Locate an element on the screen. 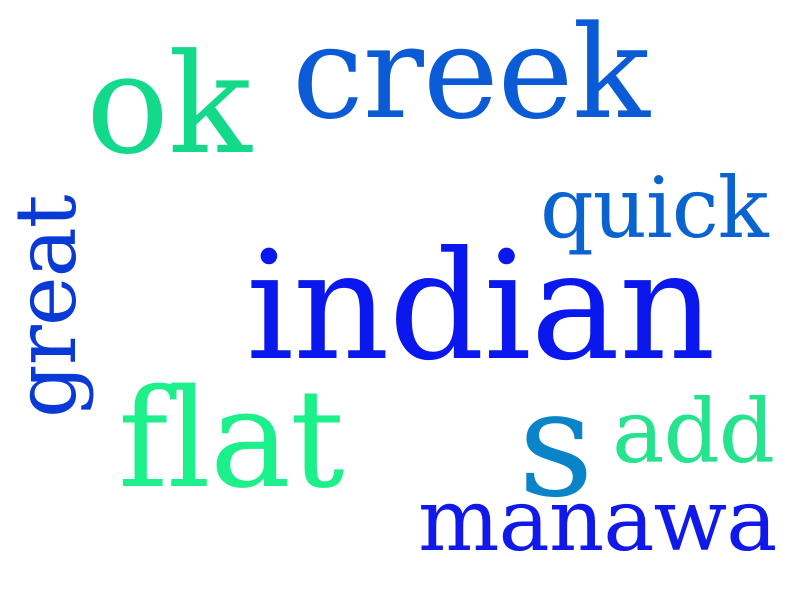 The height and width of the screenshot is (600, 800). word-flat: flat is located at coordinates (231, 440).